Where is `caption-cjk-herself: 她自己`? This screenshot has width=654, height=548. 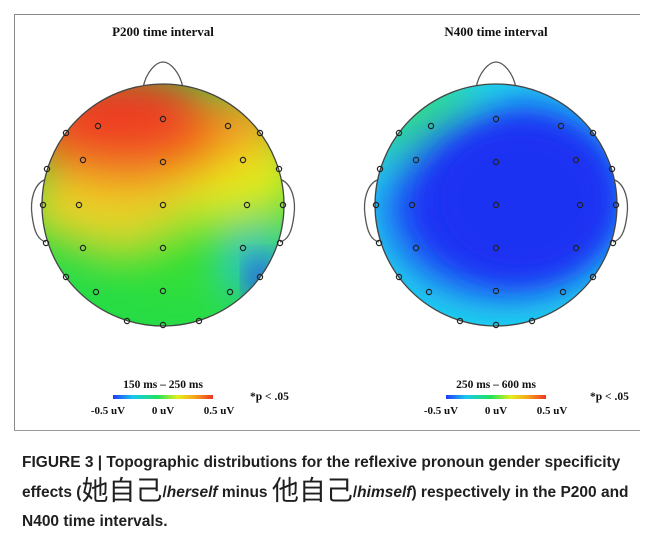 caption-cjk-herself: 她自己 is located at coordinates (122, 491).